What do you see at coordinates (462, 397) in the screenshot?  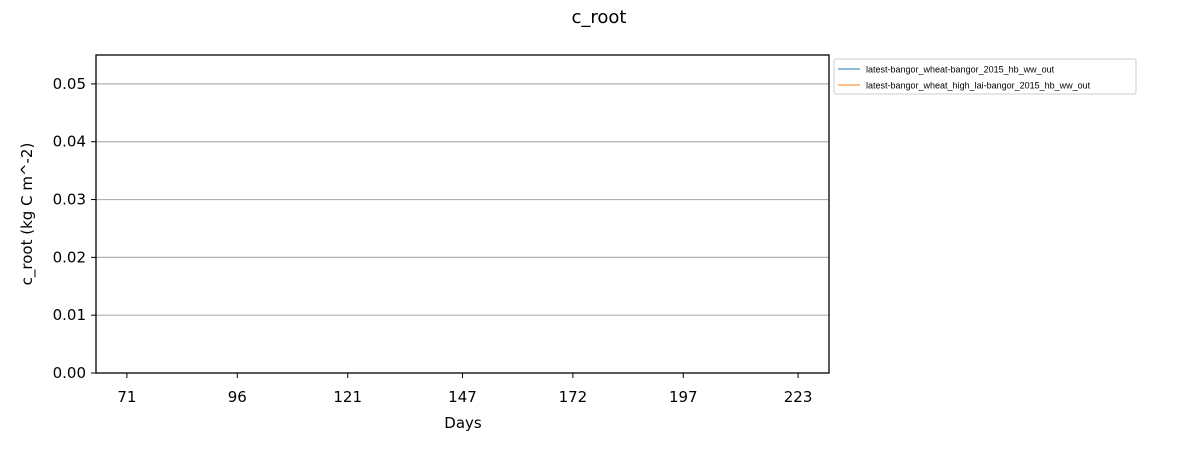 I see `x-tick-label-3: 147` at bounding box center [462, 397].